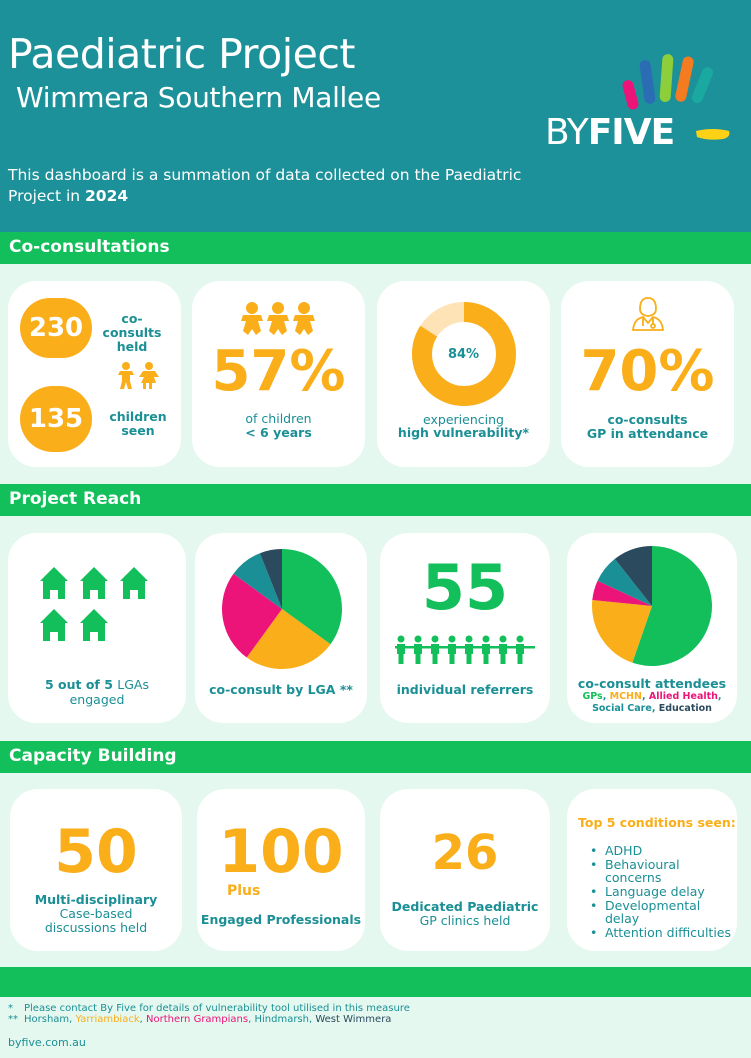  I want to click on referrers-value: 55, so click(465, 587).